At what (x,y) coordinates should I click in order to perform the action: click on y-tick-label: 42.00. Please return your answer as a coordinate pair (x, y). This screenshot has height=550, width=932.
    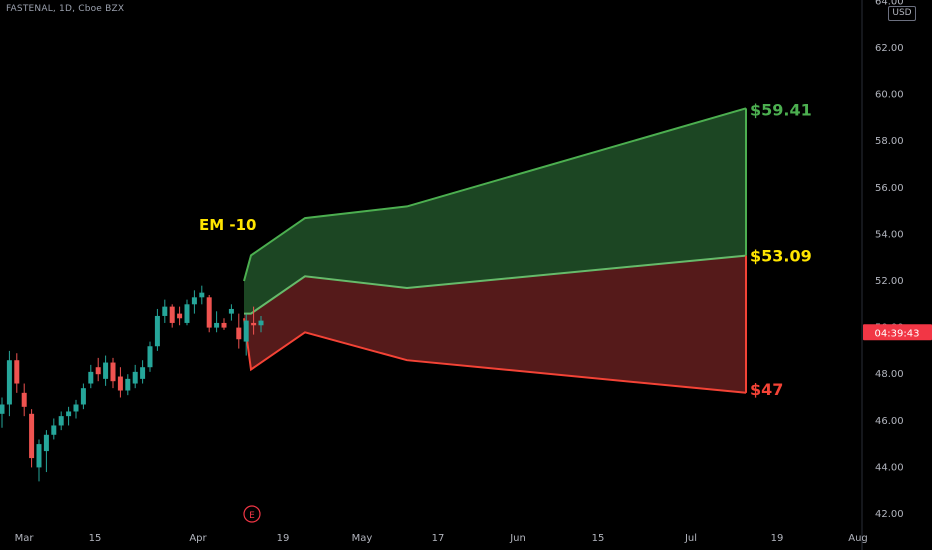
    Looking at the image, I should click on (889, 514).